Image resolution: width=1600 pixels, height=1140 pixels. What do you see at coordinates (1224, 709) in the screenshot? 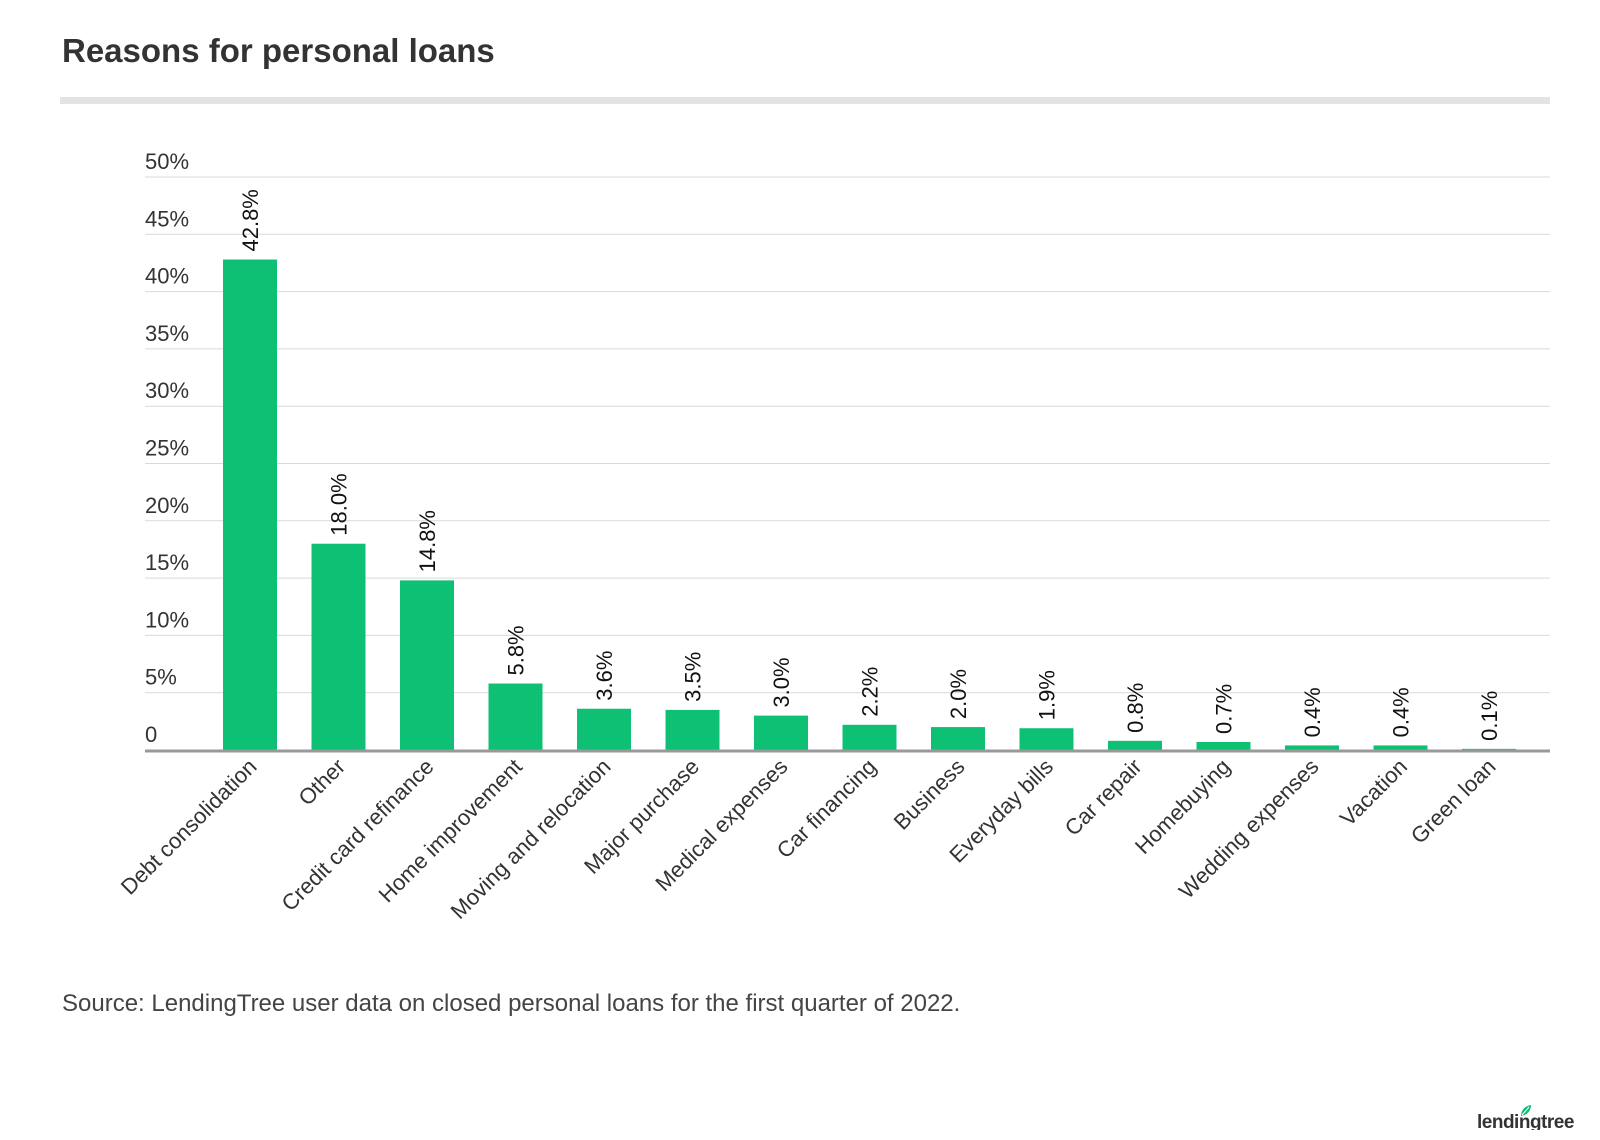
I see `data-label: 0.7%` at bounding box center [1224, 709].